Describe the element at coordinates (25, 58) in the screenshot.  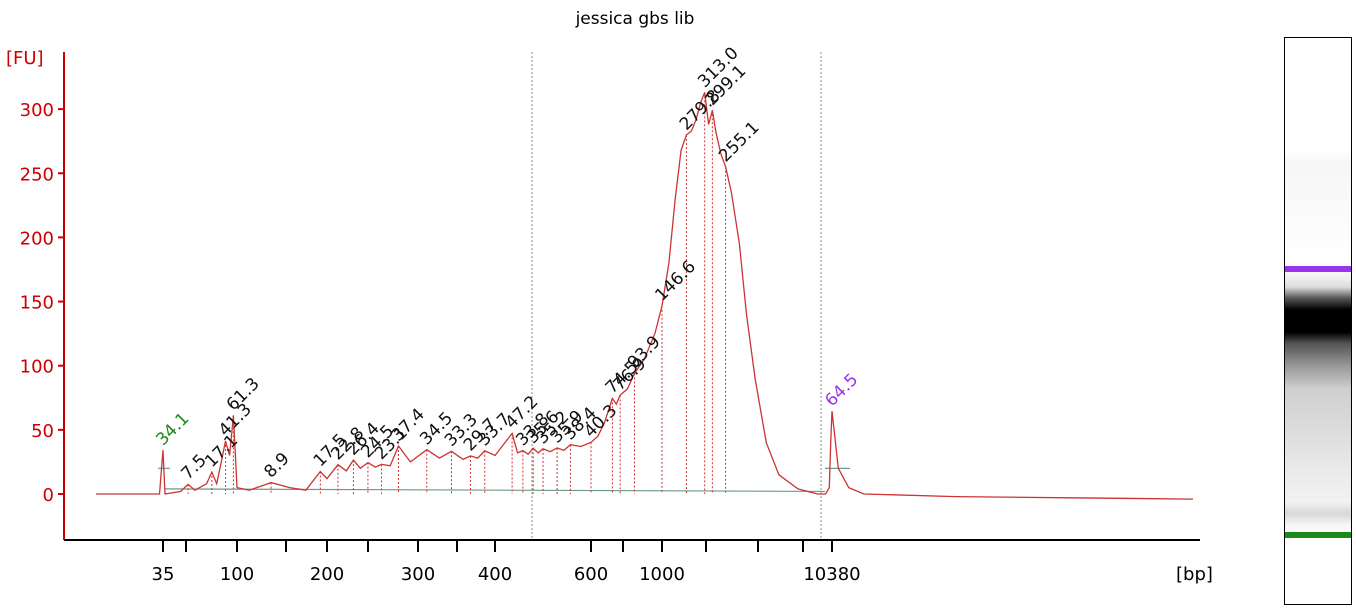
I see `y-axis-title: [FU]` at that location.